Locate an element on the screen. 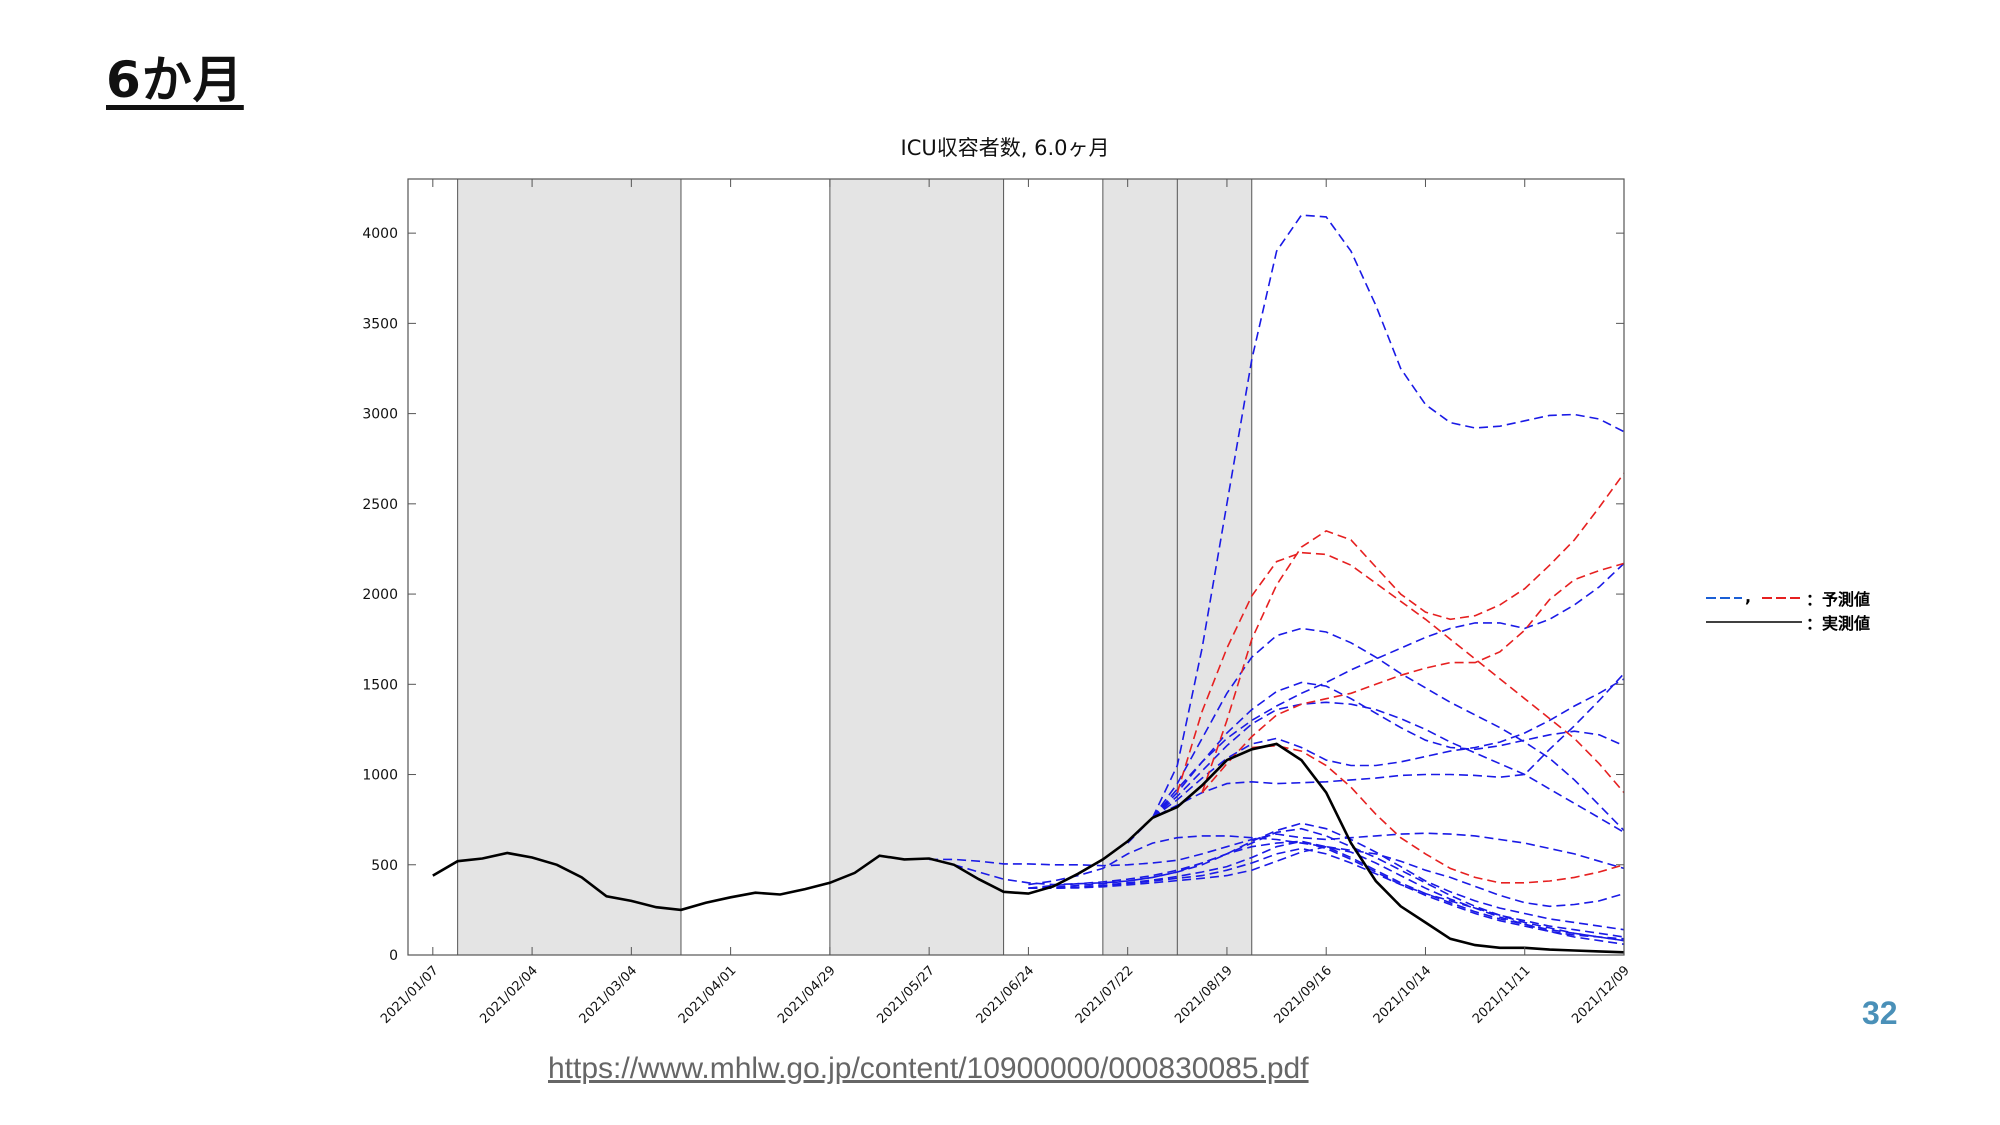 The height and width of the screenshot is (1125, 2000). x-tick-label-0: 2021/01/07 is located at coordinates (410, 995).